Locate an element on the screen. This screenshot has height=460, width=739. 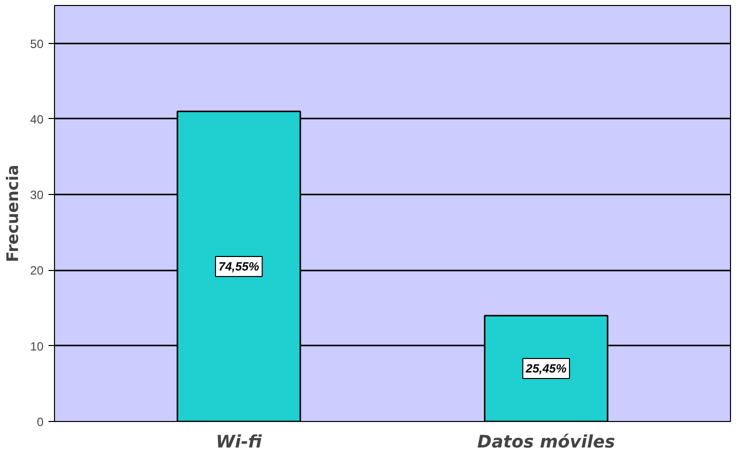
annotation: 25,45% is located at coordinates (545, 369).